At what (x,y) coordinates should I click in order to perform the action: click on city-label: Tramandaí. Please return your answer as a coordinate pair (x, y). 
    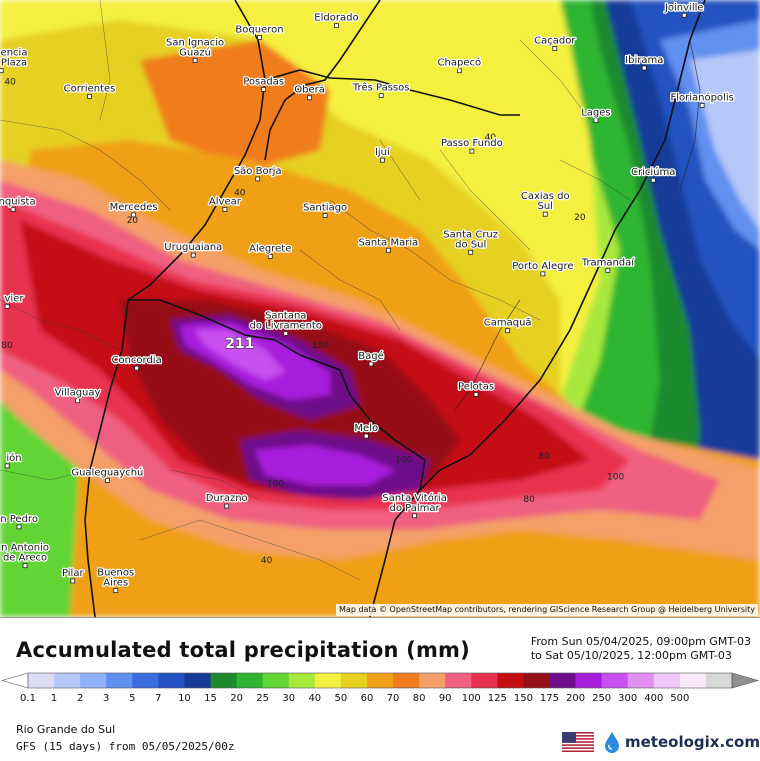
    Looking at the image, I should click on (608, 262).